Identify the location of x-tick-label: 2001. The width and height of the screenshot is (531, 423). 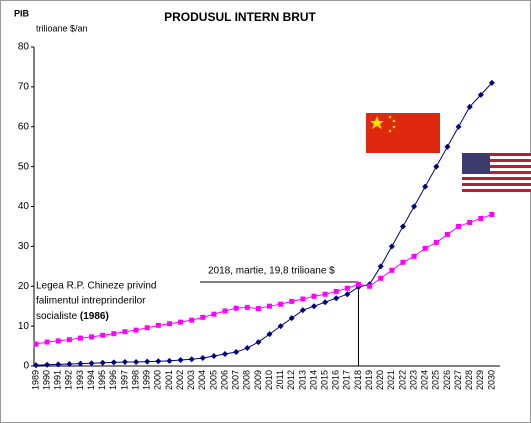
(169, 380).